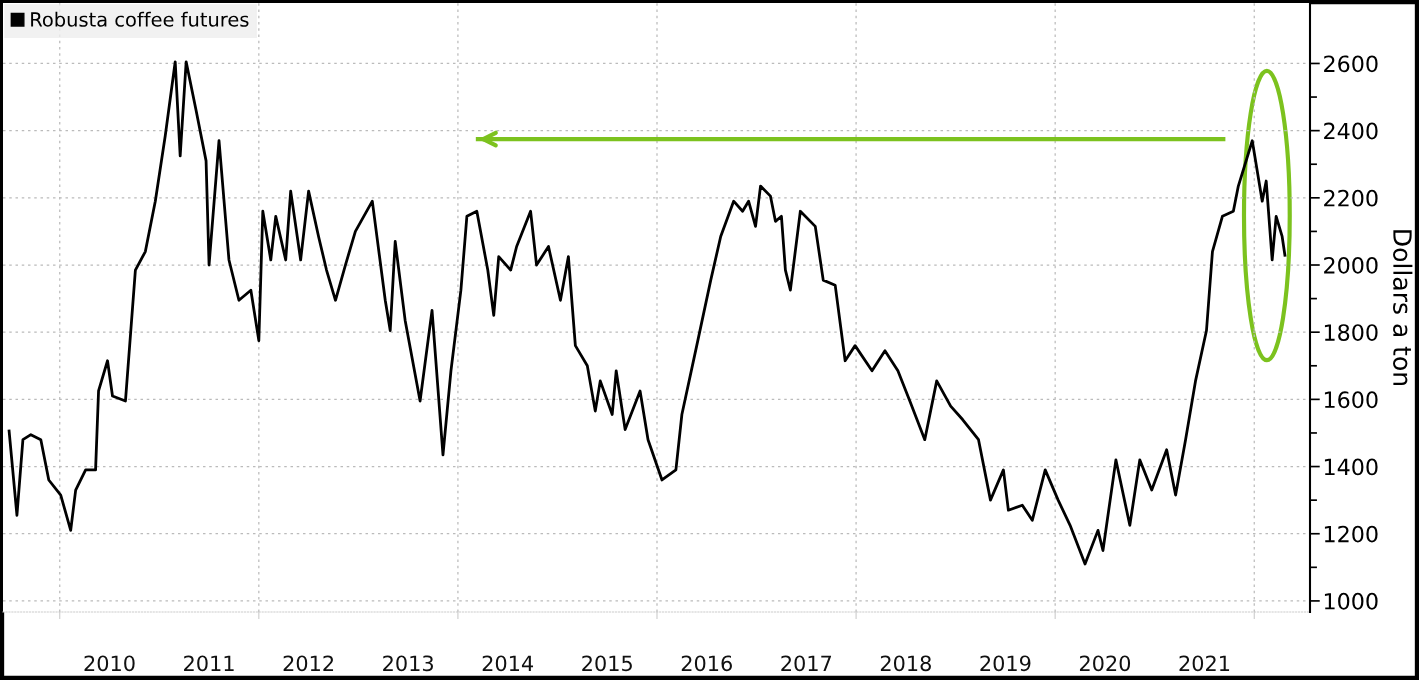  What do you see at coordinates (905, 663) in the screenshot?
I see `x-tick-label: 2018` at bounding box center [905, 663].